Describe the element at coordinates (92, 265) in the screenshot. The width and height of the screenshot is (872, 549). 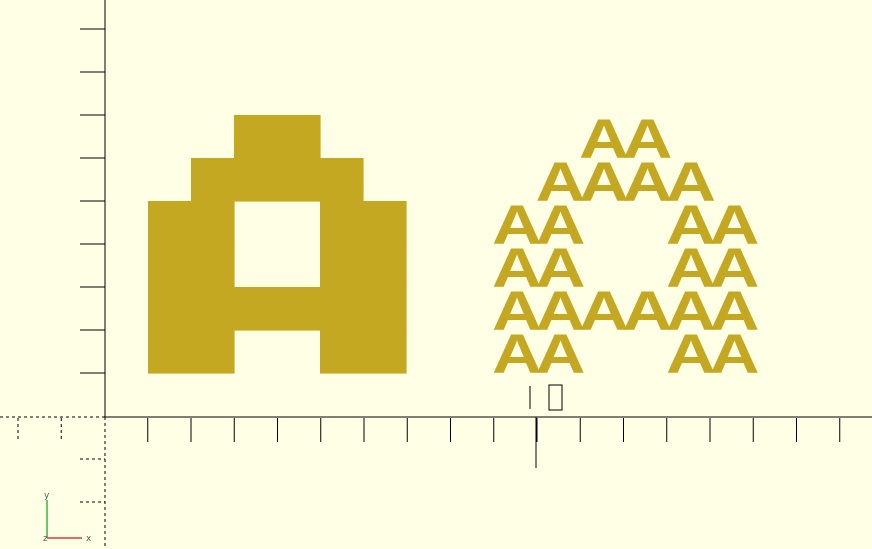
I see `y-axis-ticks` at that location.